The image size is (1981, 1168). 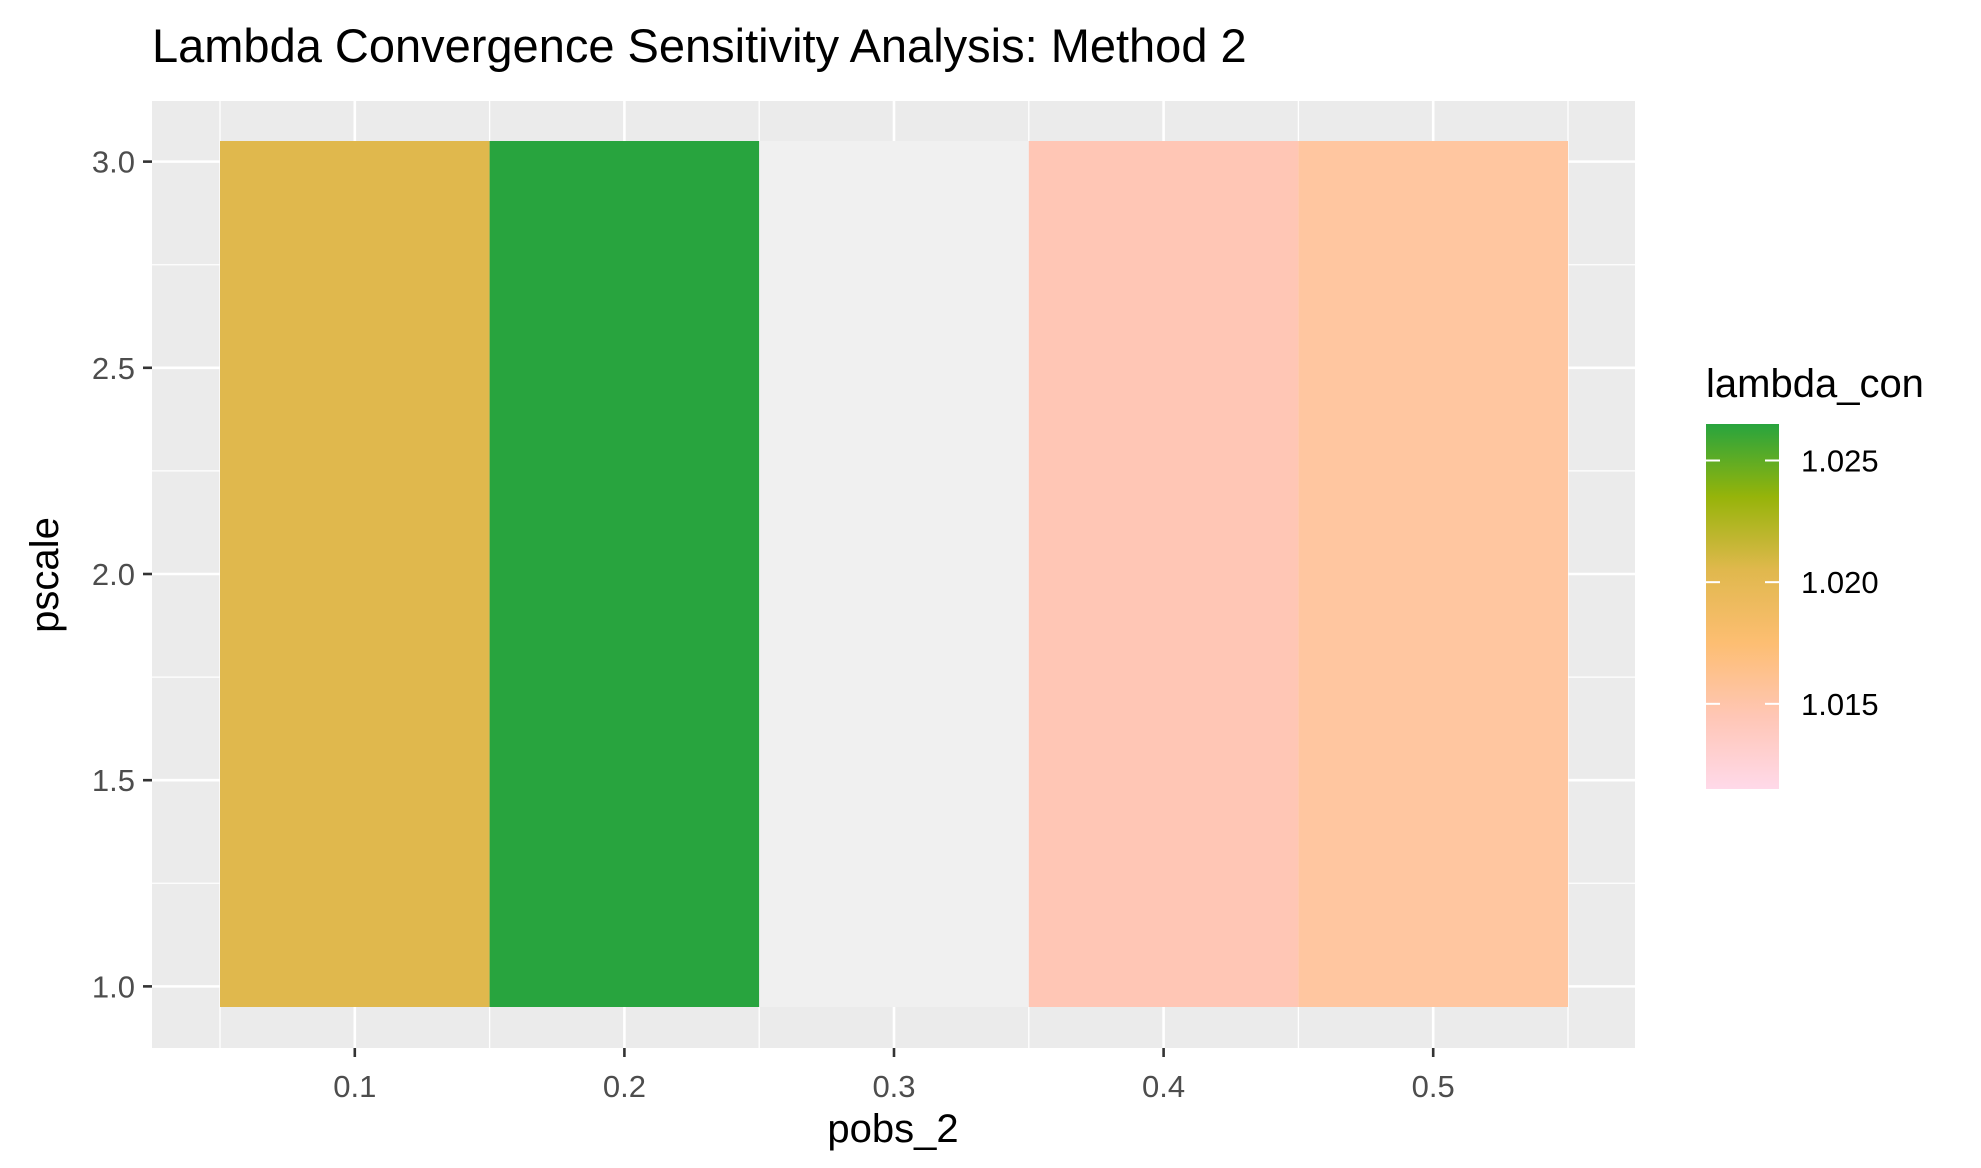 What do you see at coordinates (1792, 583) in the screenshot?
I see `legend-ticks: 1.015 1.020 1.025` at bounding box center [1792, 583].